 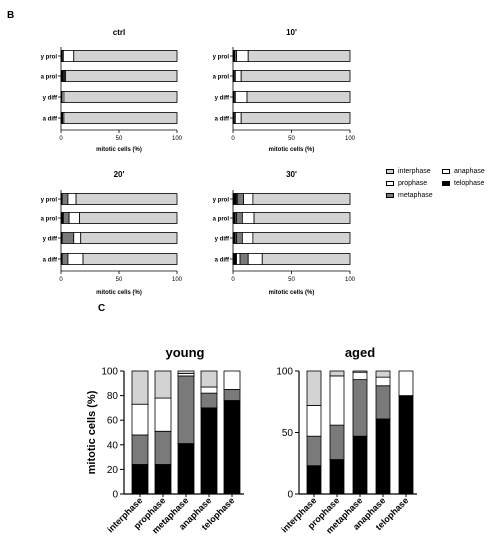 I want to click on vchart-aged-bar-prophase-telophase, so click(x=337, y=477).